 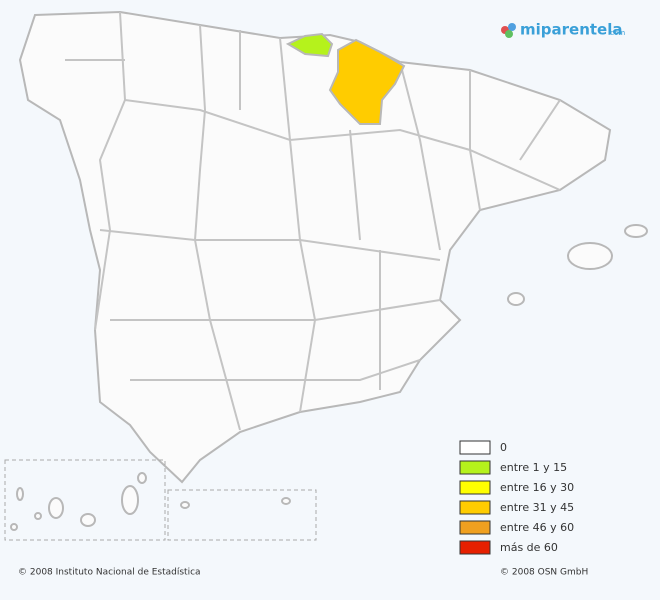 I want to click on logo: miparentela .com, so click(x=563, y=30).